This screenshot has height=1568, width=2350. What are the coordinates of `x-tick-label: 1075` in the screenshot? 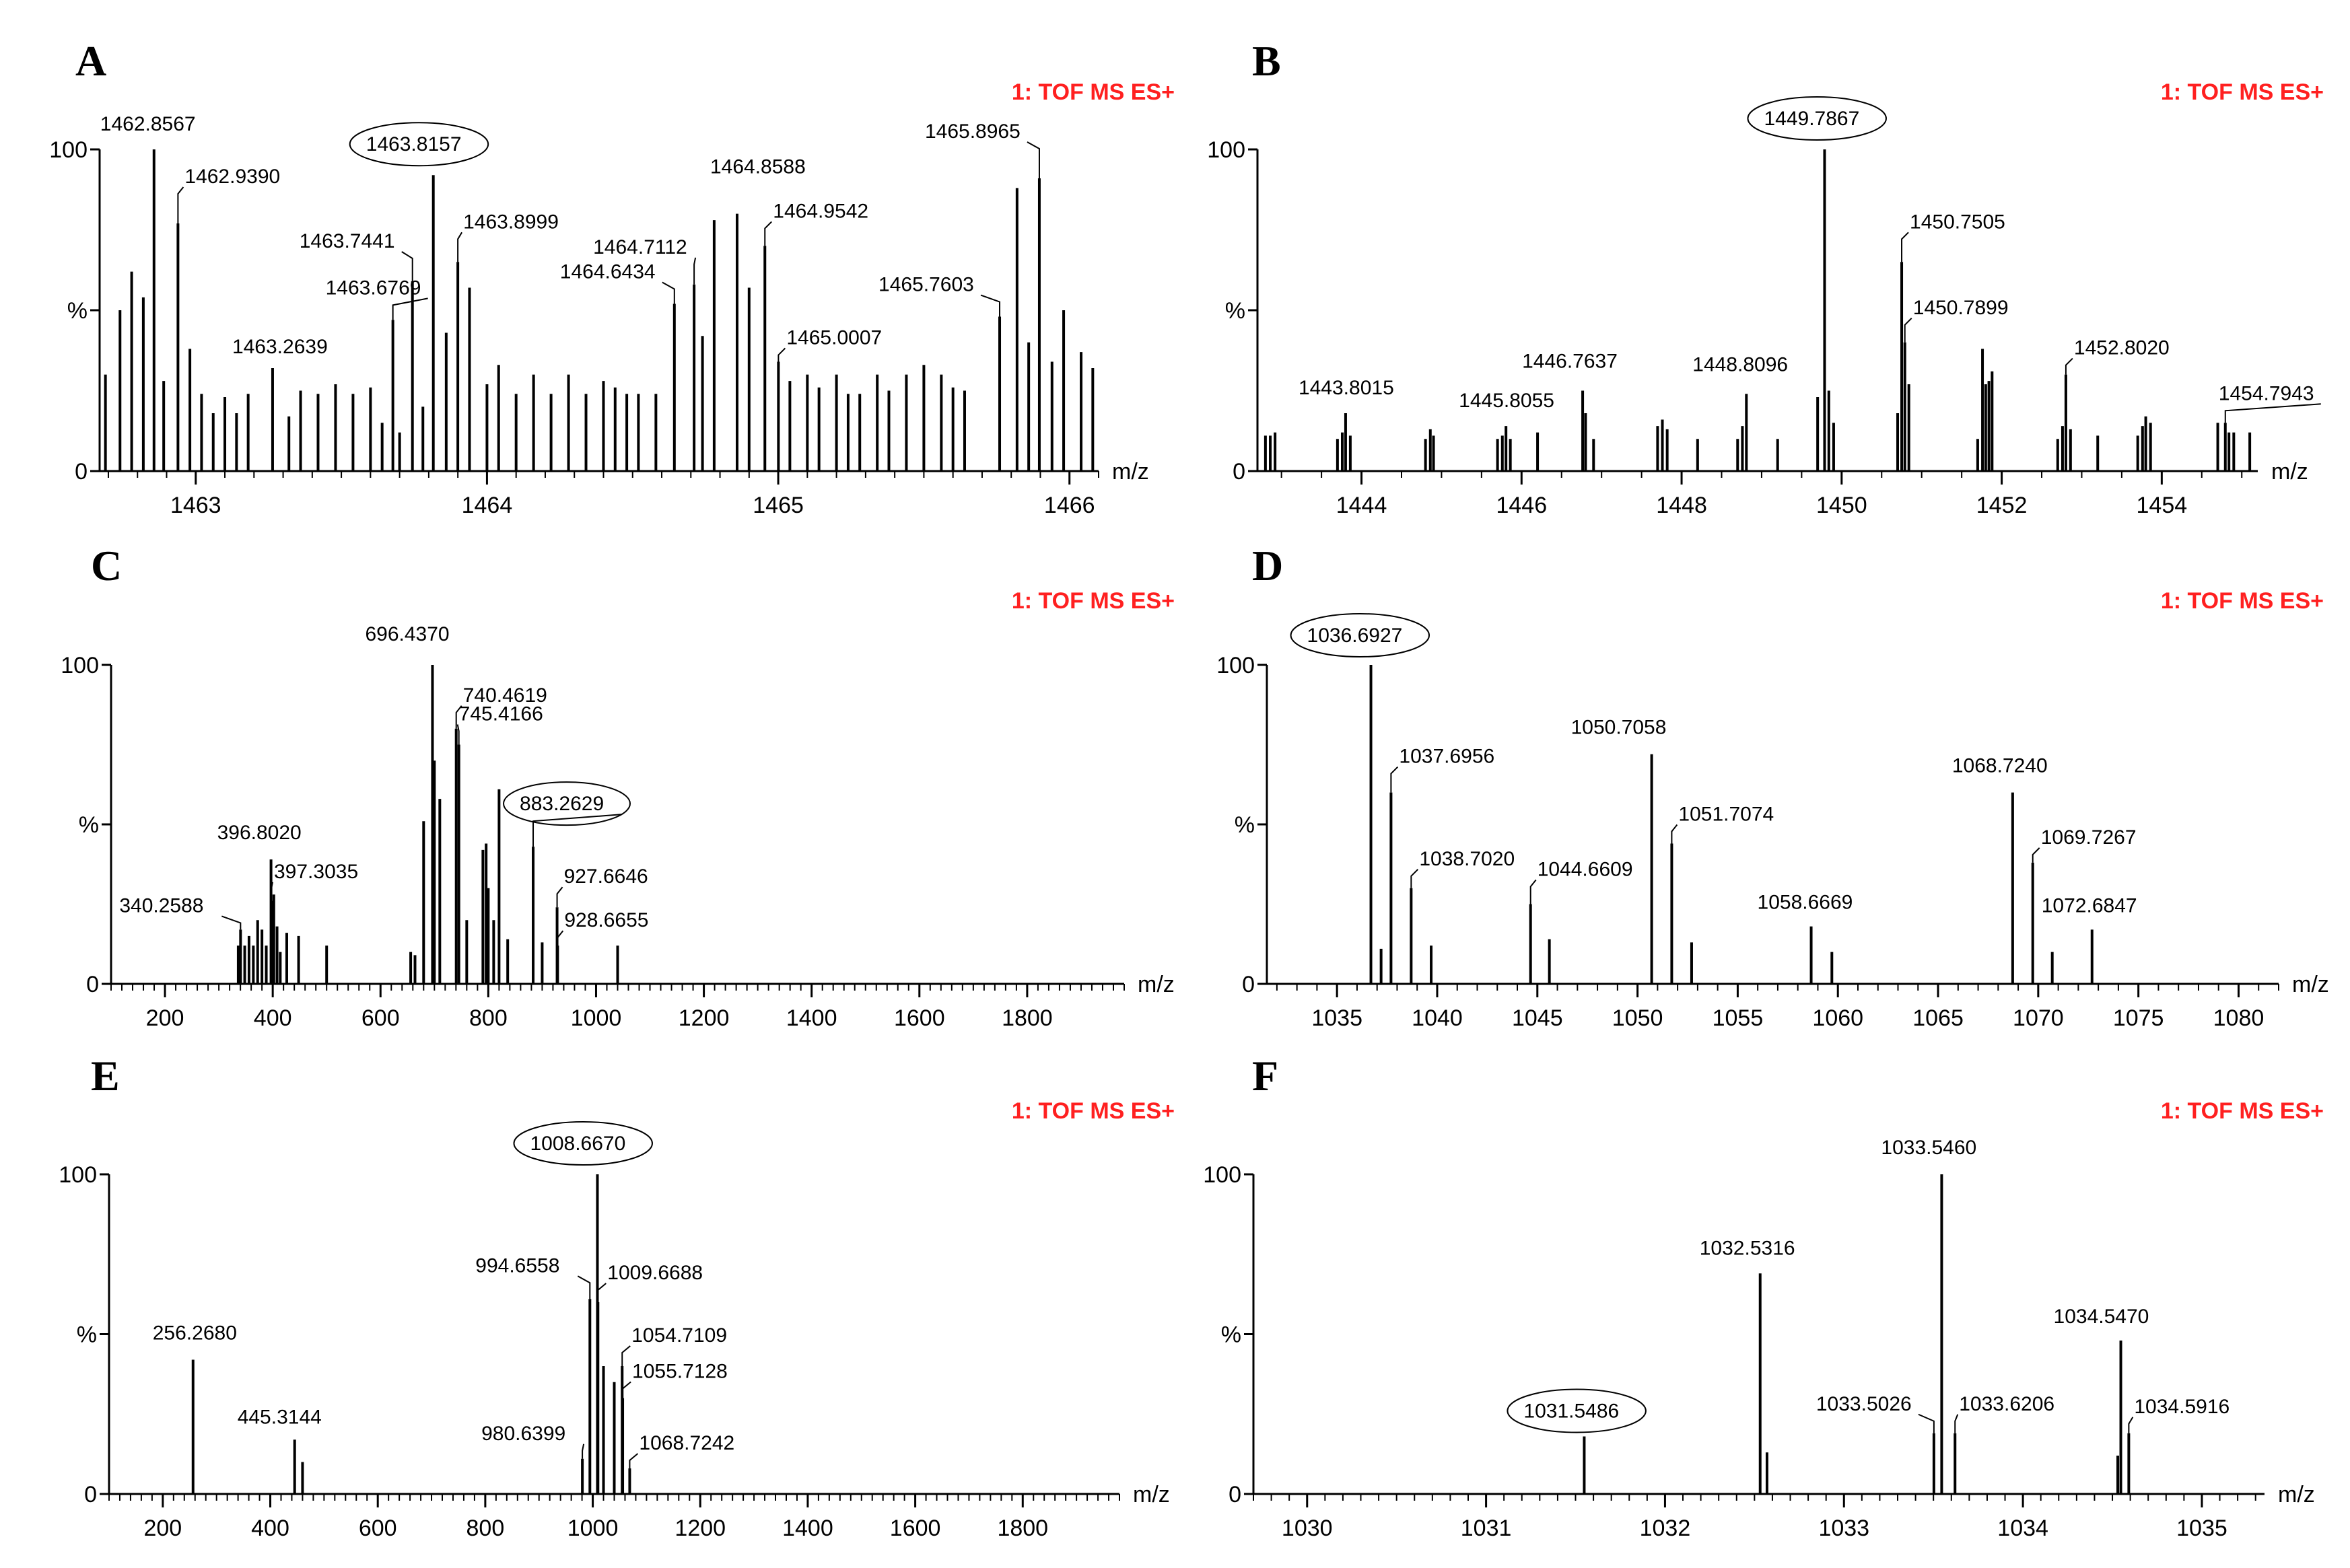 It's located at (2138, 1018).